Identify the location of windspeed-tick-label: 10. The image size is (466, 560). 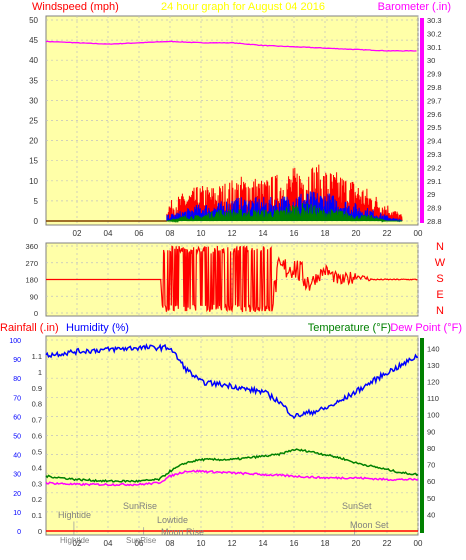
(33, 181).